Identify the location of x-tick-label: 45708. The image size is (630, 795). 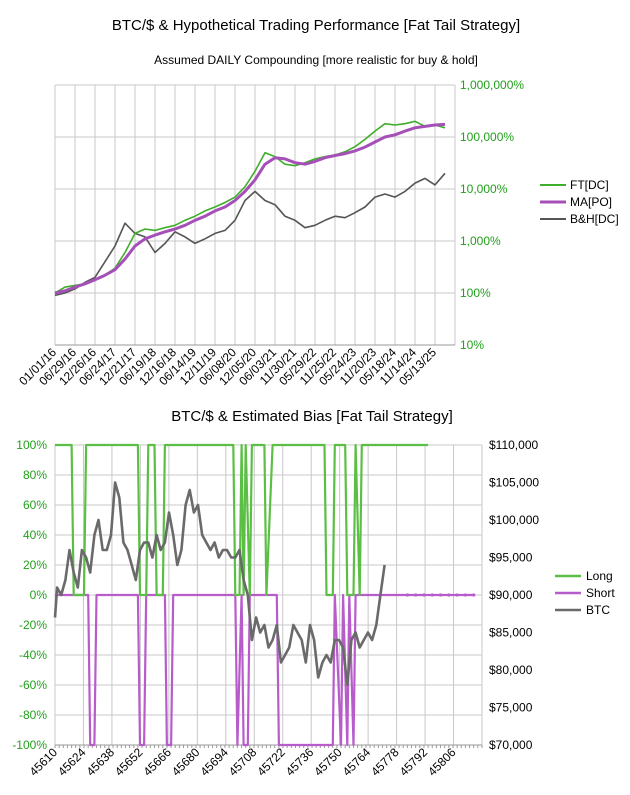
(243, 762).